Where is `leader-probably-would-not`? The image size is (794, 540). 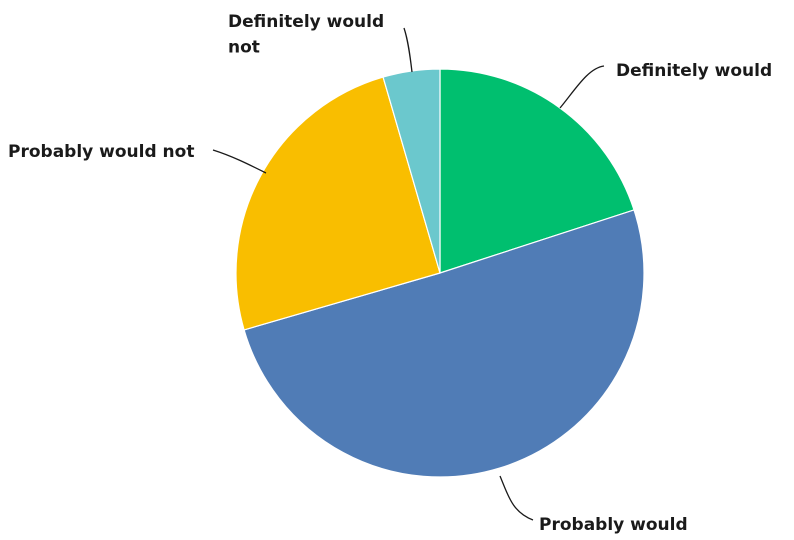 leader-probably-would-not is located at coordinates (239, 161).